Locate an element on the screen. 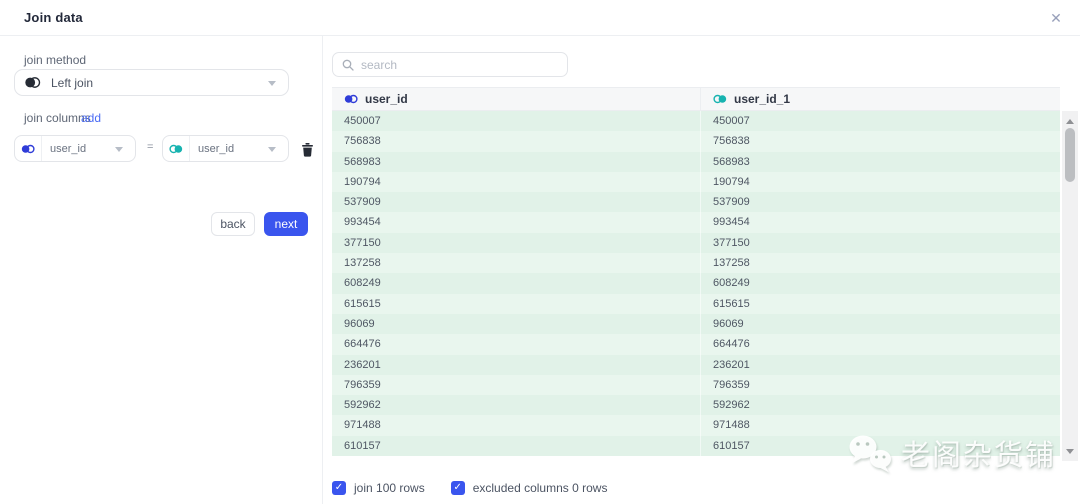  scroll-up-button is located at coordinates (1070, 121).